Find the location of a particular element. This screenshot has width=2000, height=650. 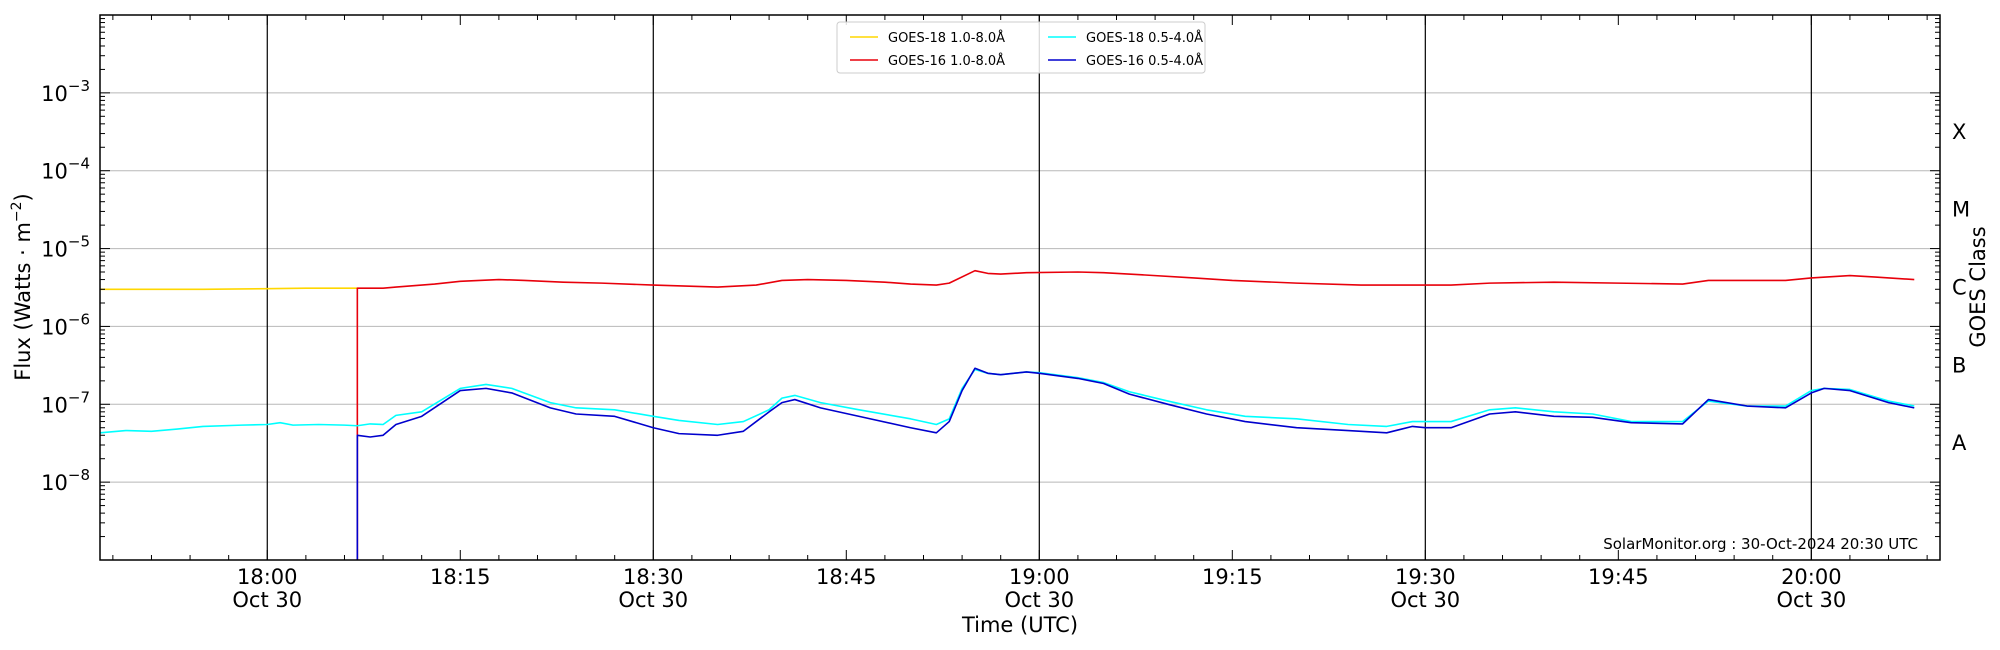

x-tick-label: 18:45 is located at coordinates (846, 577).